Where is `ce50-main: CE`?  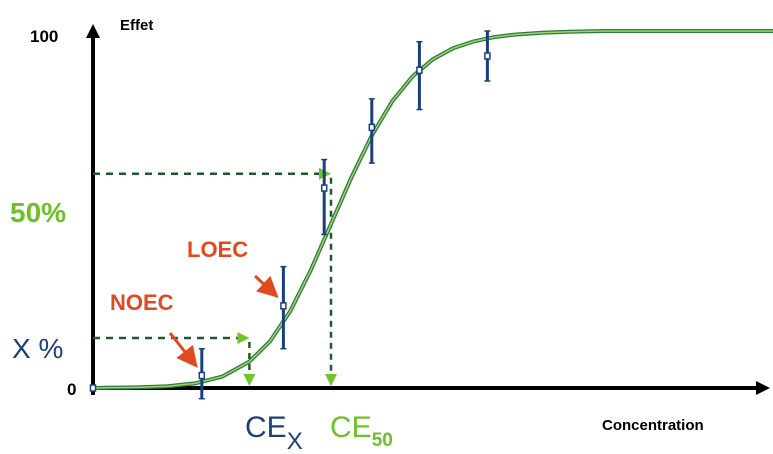 ce50-main: CE is located at coordinates (351, 427).